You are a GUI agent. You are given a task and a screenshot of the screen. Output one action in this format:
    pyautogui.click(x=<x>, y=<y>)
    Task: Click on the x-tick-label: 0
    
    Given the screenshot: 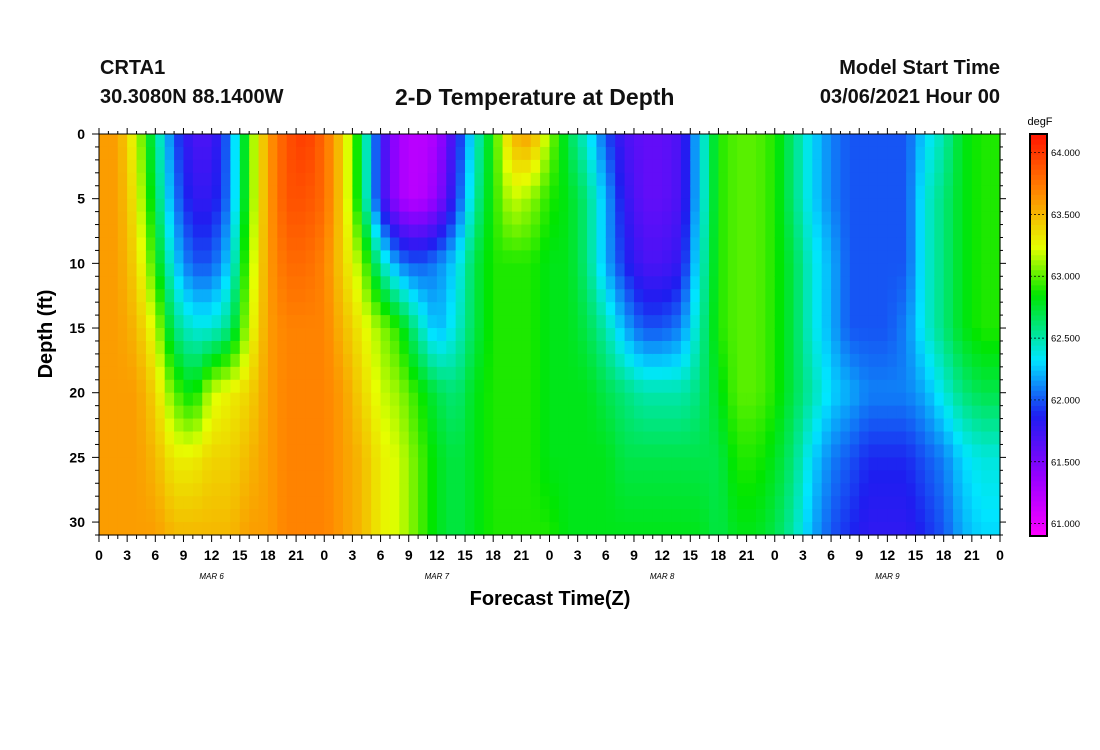 What is the action you would take?
    pyautogui.click(x=775, y=555)
    